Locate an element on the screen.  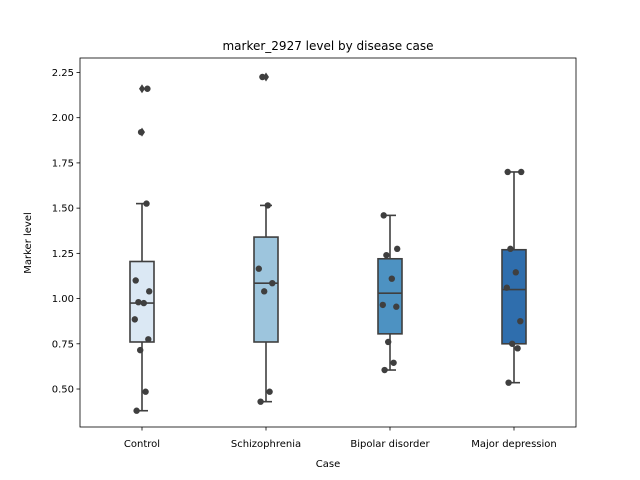
x-axis-label: Case is located at coordinates (328, 464).